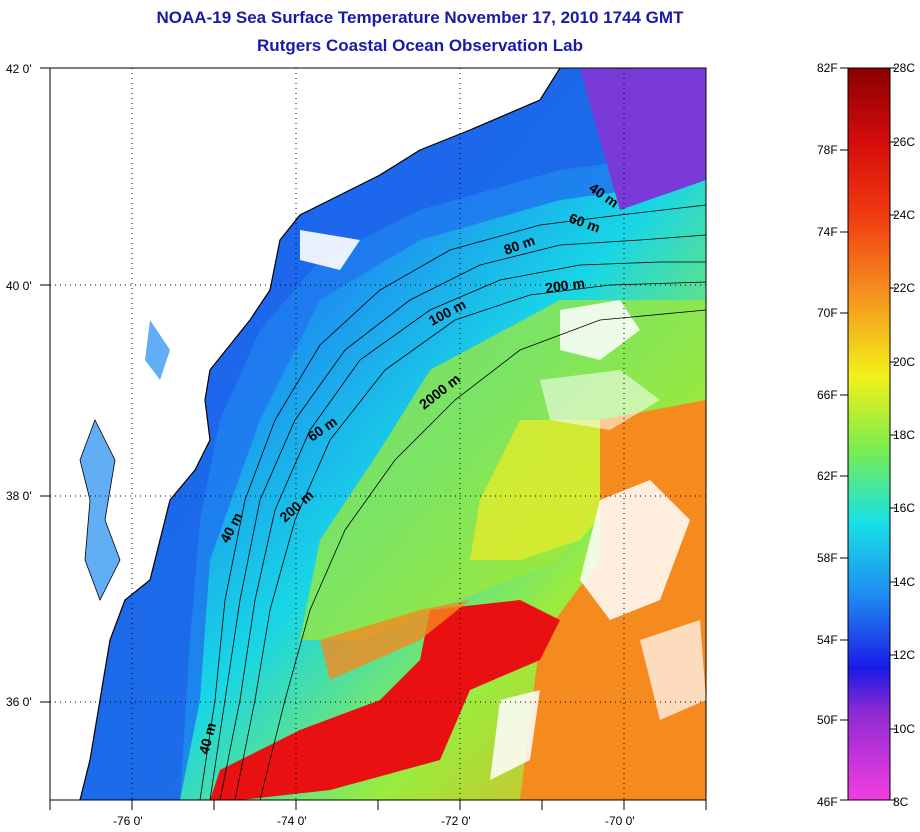 The image size is (920, 832). I want to click on colorbar-c-10: 10C, so click(904, 729).